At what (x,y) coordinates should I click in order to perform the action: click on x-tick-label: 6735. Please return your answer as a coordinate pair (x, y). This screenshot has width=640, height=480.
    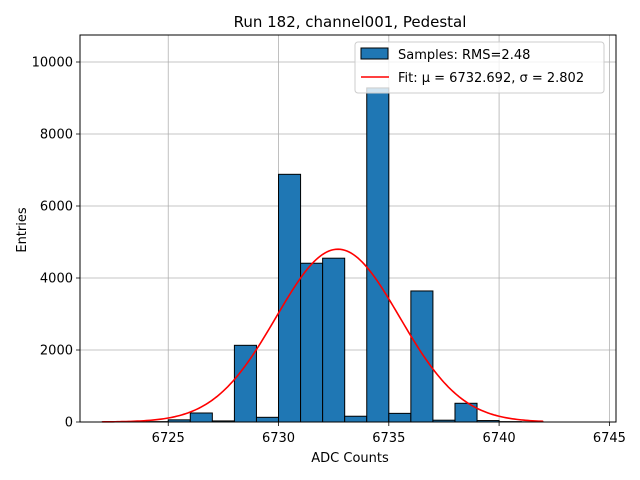
    Looking at the image, I should click on (388, 438).